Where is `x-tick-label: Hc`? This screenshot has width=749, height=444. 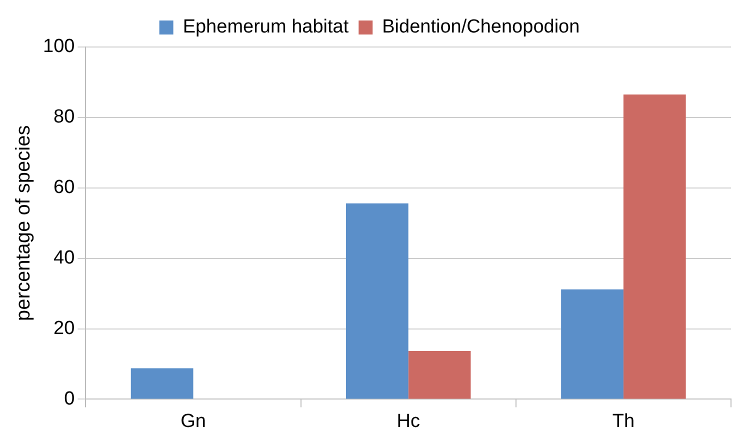
x-tick-label: Hc is located at coordinates (408, 421).